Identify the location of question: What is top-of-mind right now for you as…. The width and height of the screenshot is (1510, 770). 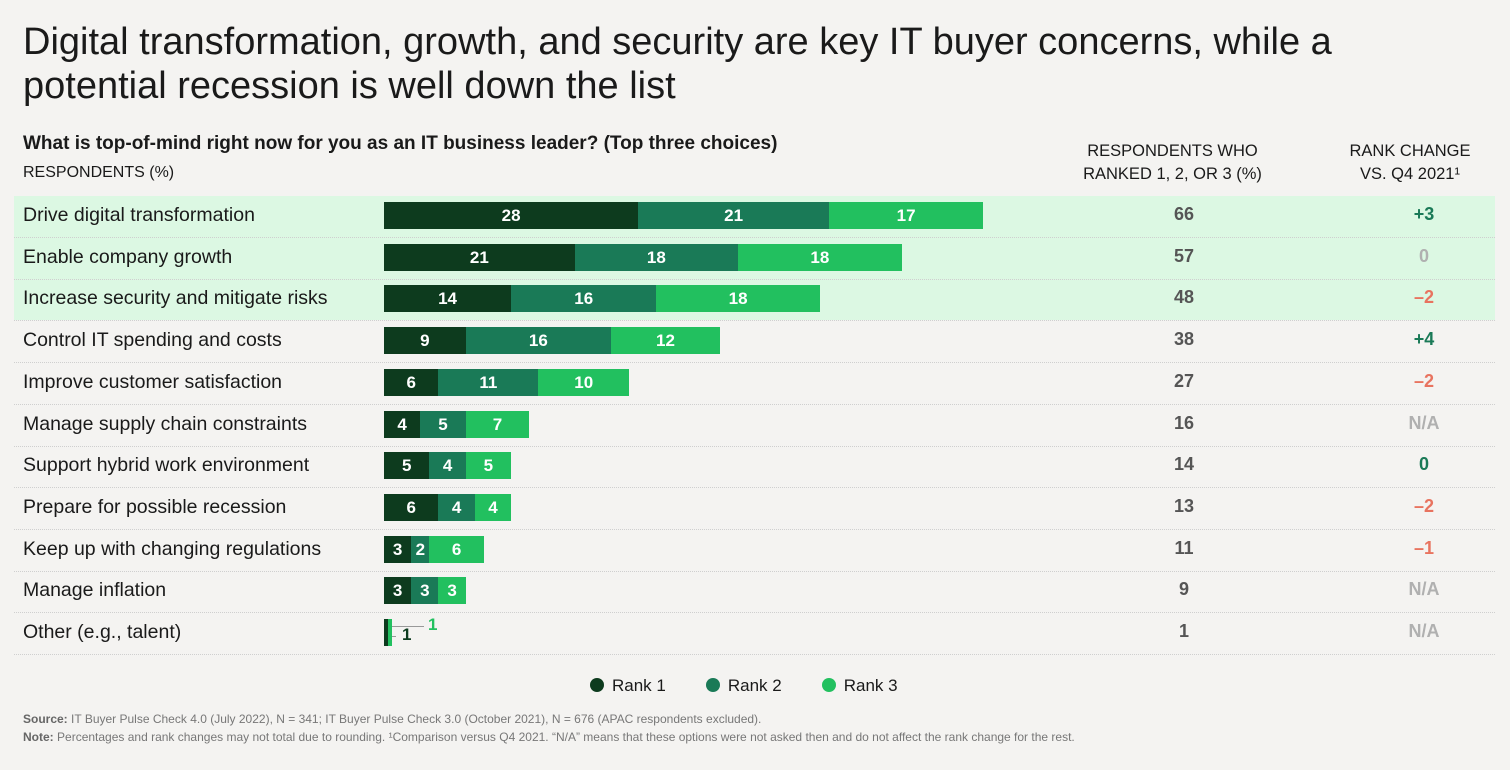
(400, 143).